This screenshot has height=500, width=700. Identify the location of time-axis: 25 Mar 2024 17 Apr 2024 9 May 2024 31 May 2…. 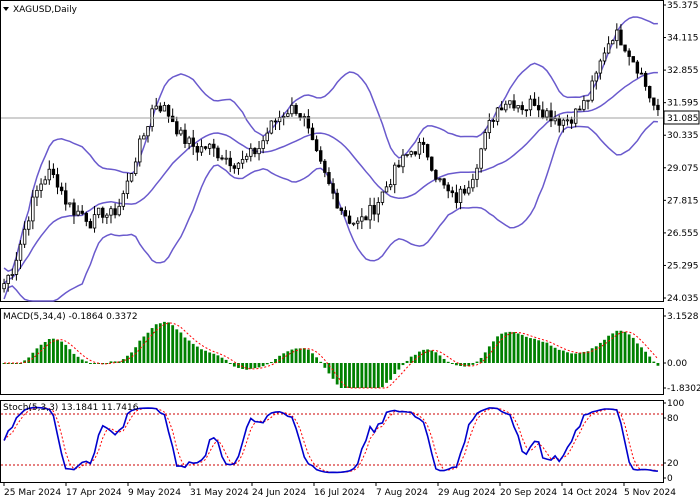
(339, 490).